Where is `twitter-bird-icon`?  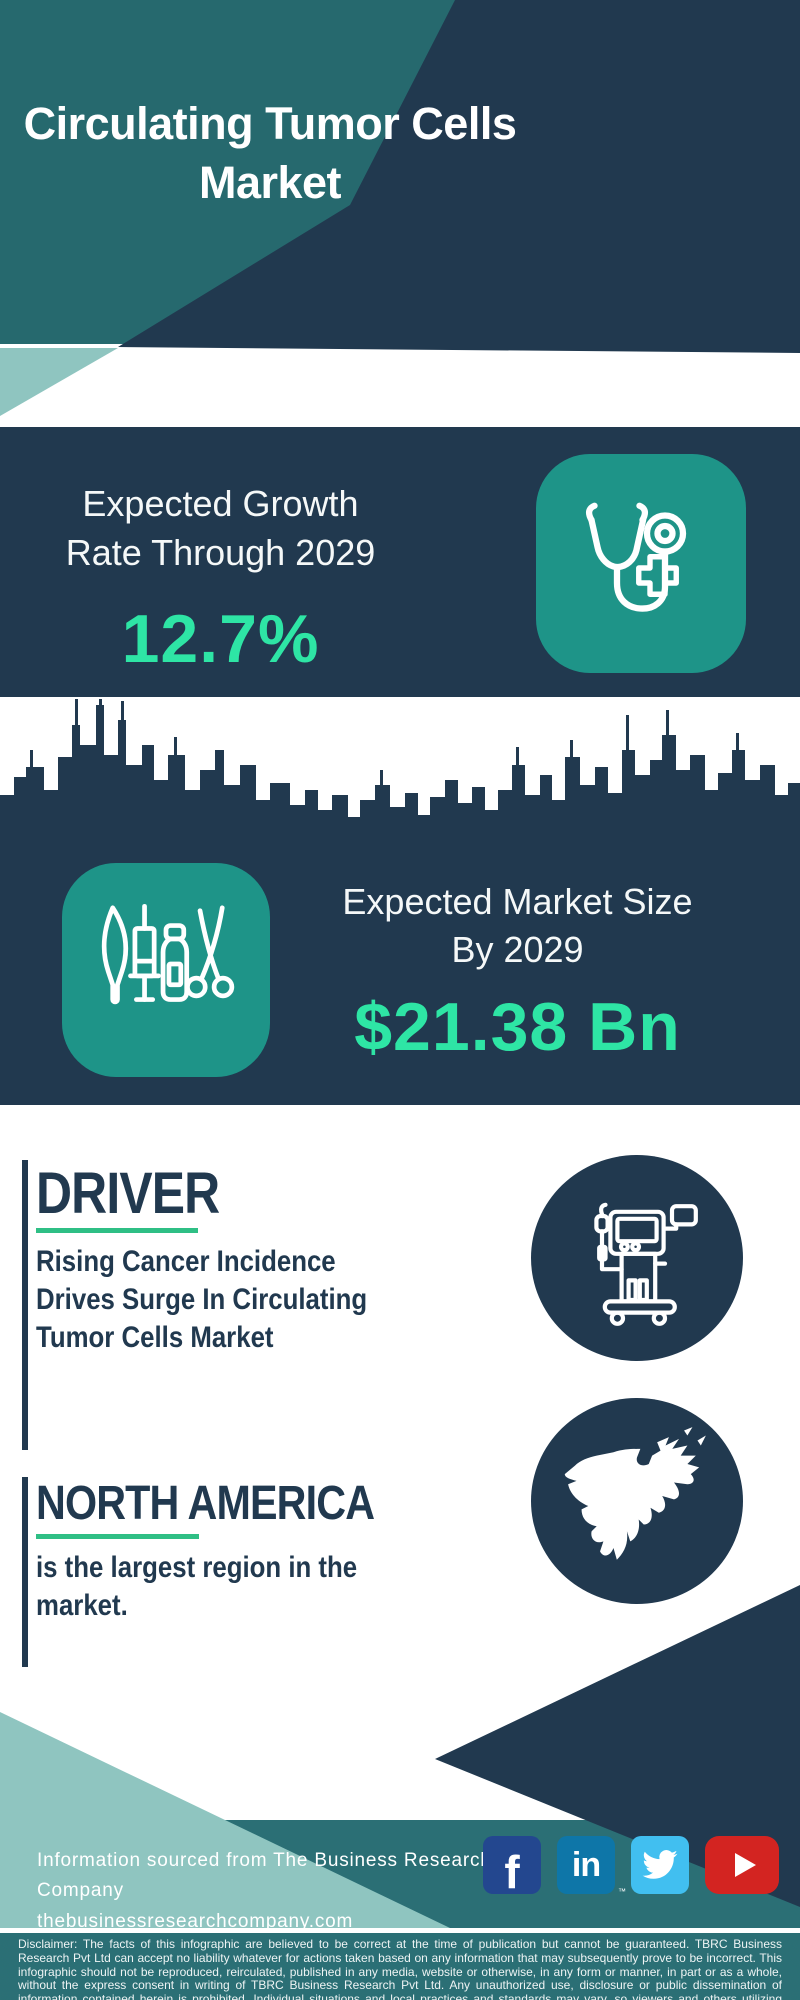
twitter-bird-icon is located at coordinates (660, 1864).